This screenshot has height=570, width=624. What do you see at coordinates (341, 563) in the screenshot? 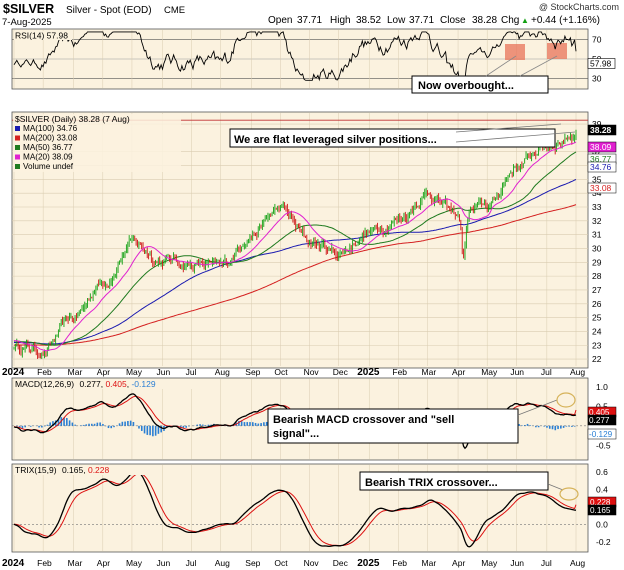
I see `x-axis-label: Dec` at bounding box center [341, 563].